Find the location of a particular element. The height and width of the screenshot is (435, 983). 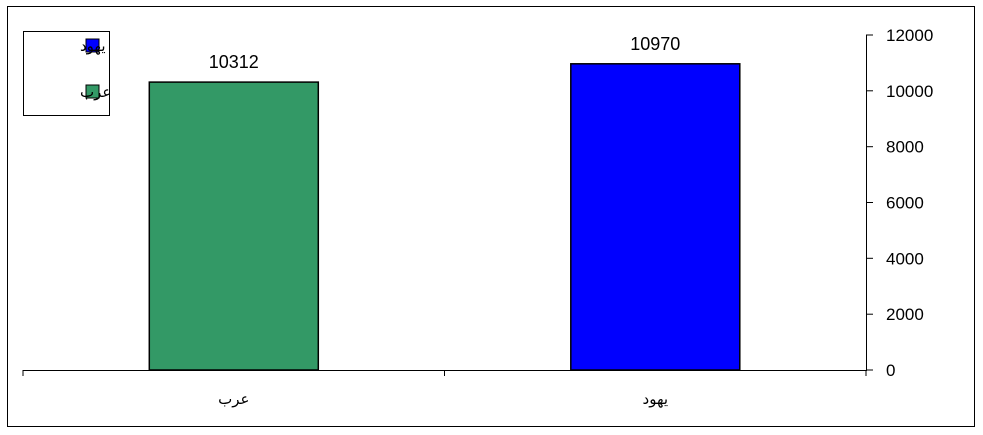

x-ticks-group is located at coordinates (444, 373).